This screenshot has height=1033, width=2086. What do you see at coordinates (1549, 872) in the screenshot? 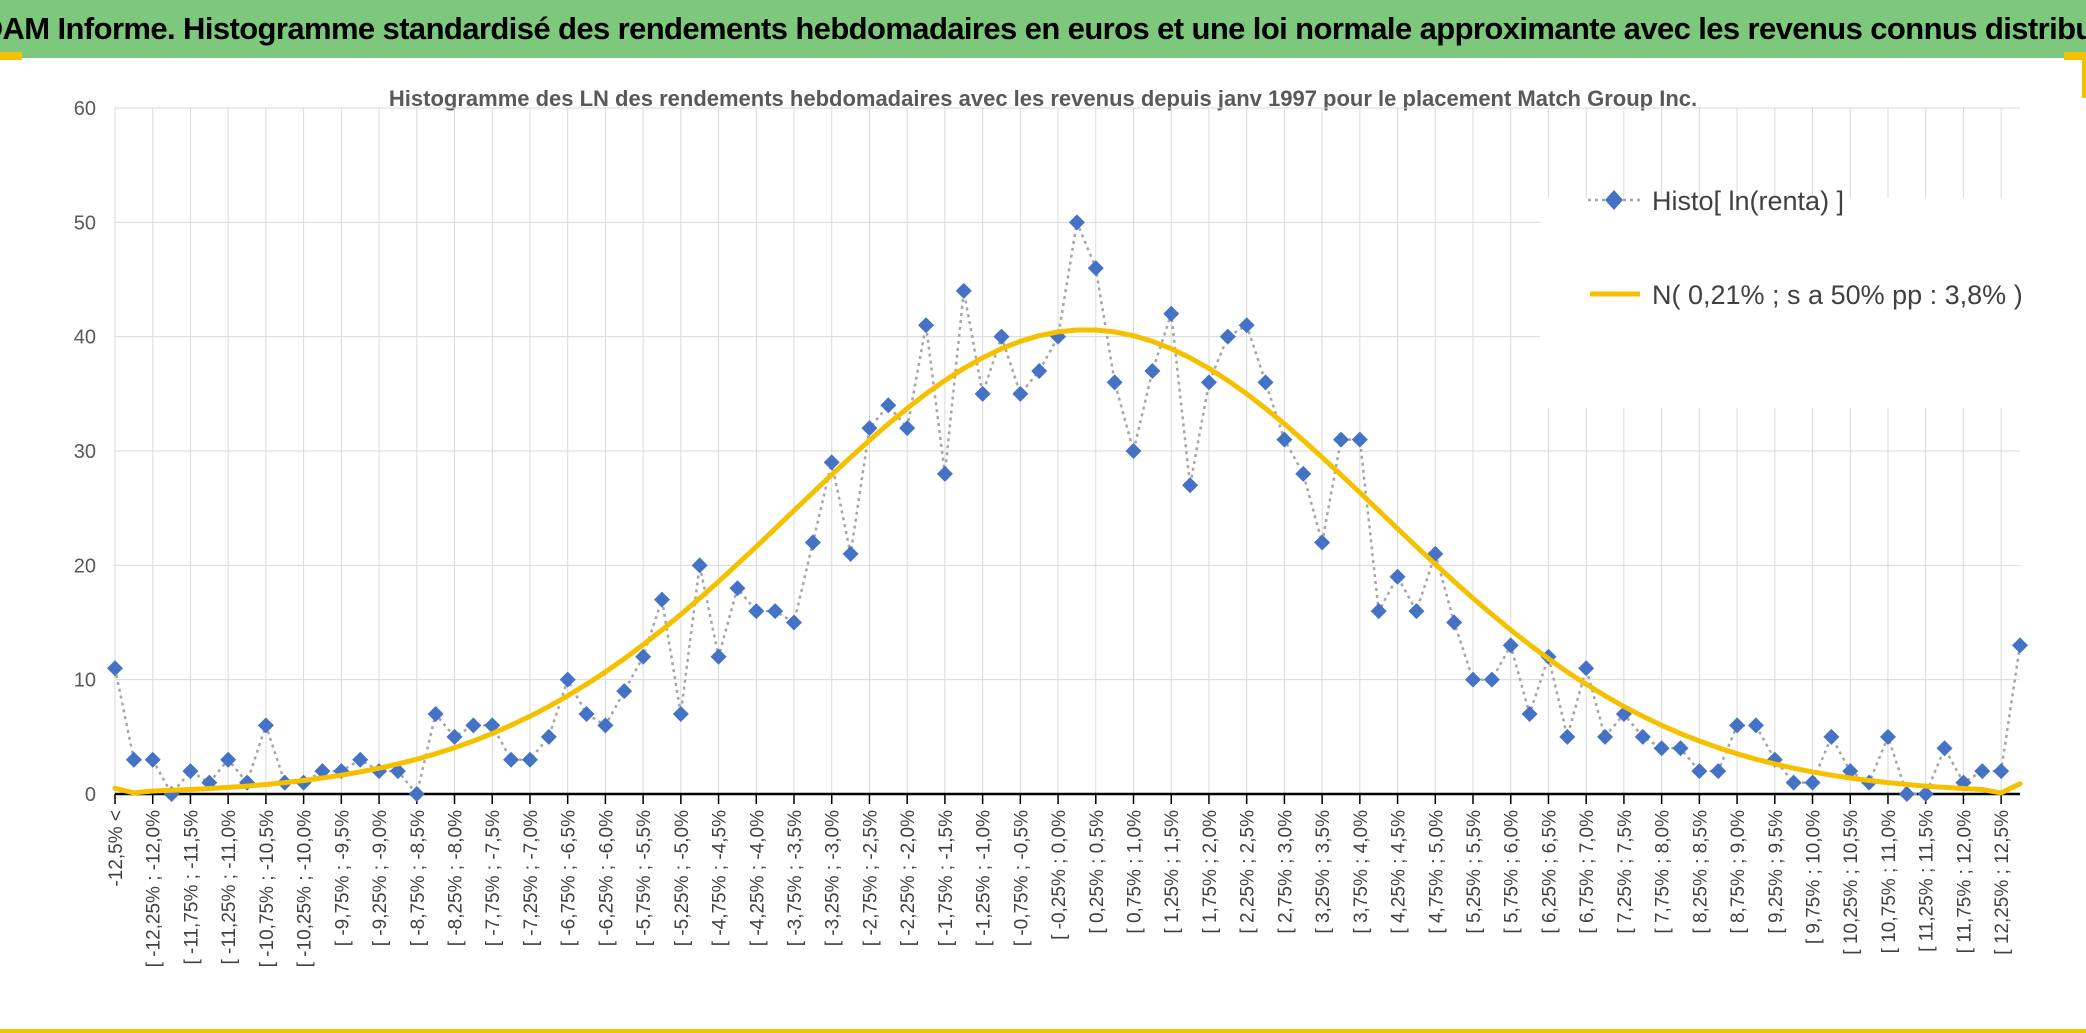
I see `x-tick-label: [ 6,25% ; 6,5%` at bounding box center [1549, 872].